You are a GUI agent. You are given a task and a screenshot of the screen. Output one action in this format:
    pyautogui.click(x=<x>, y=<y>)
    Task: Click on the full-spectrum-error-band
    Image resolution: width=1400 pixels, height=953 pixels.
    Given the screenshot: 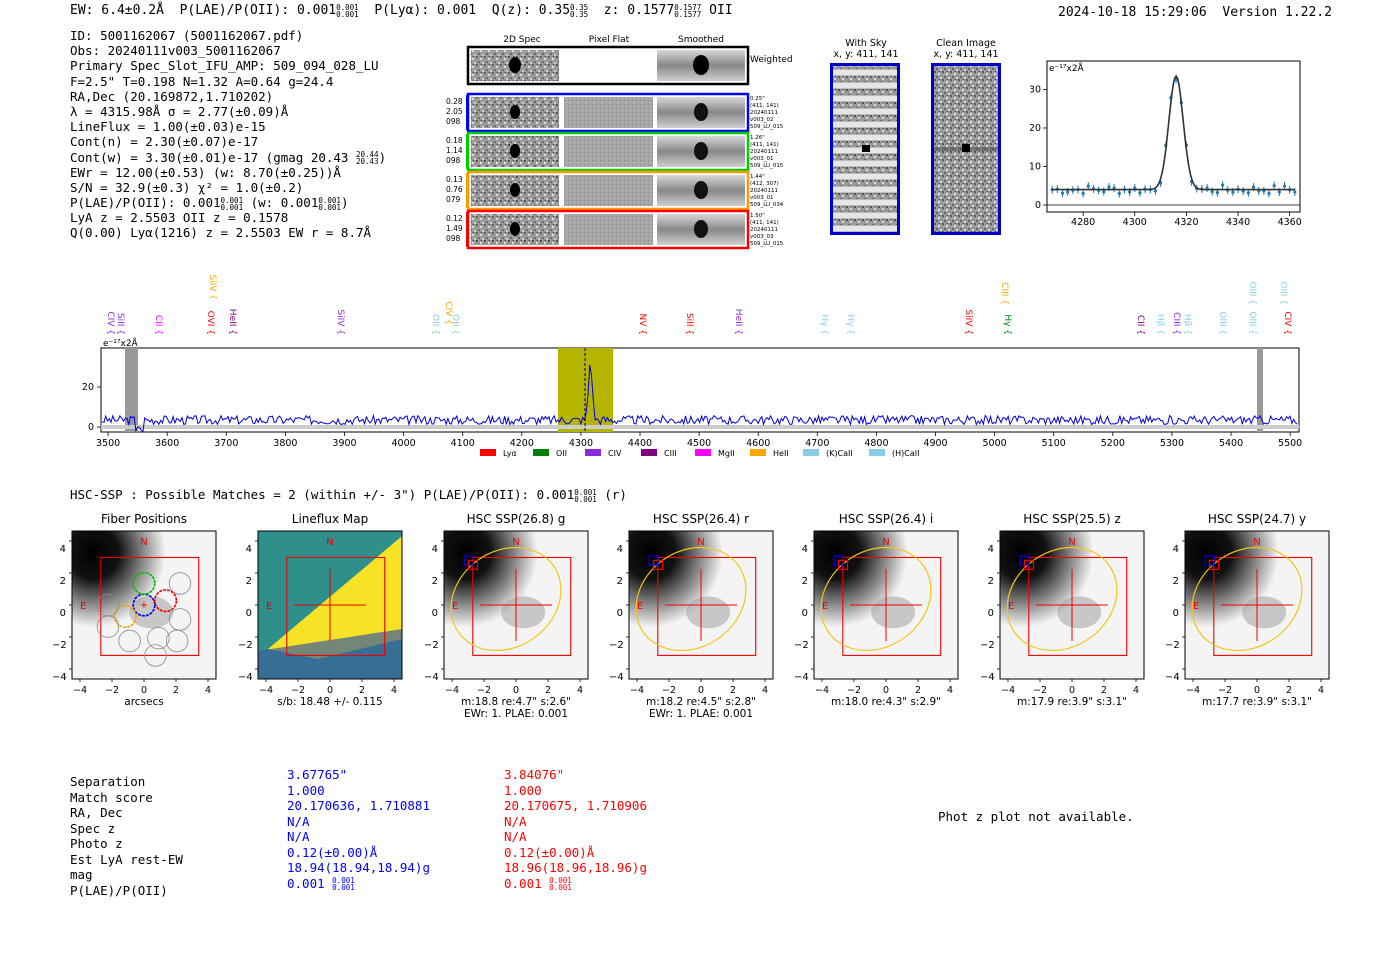 What is the action you would take?
    pyautogui.click(x=700, y=427)
    